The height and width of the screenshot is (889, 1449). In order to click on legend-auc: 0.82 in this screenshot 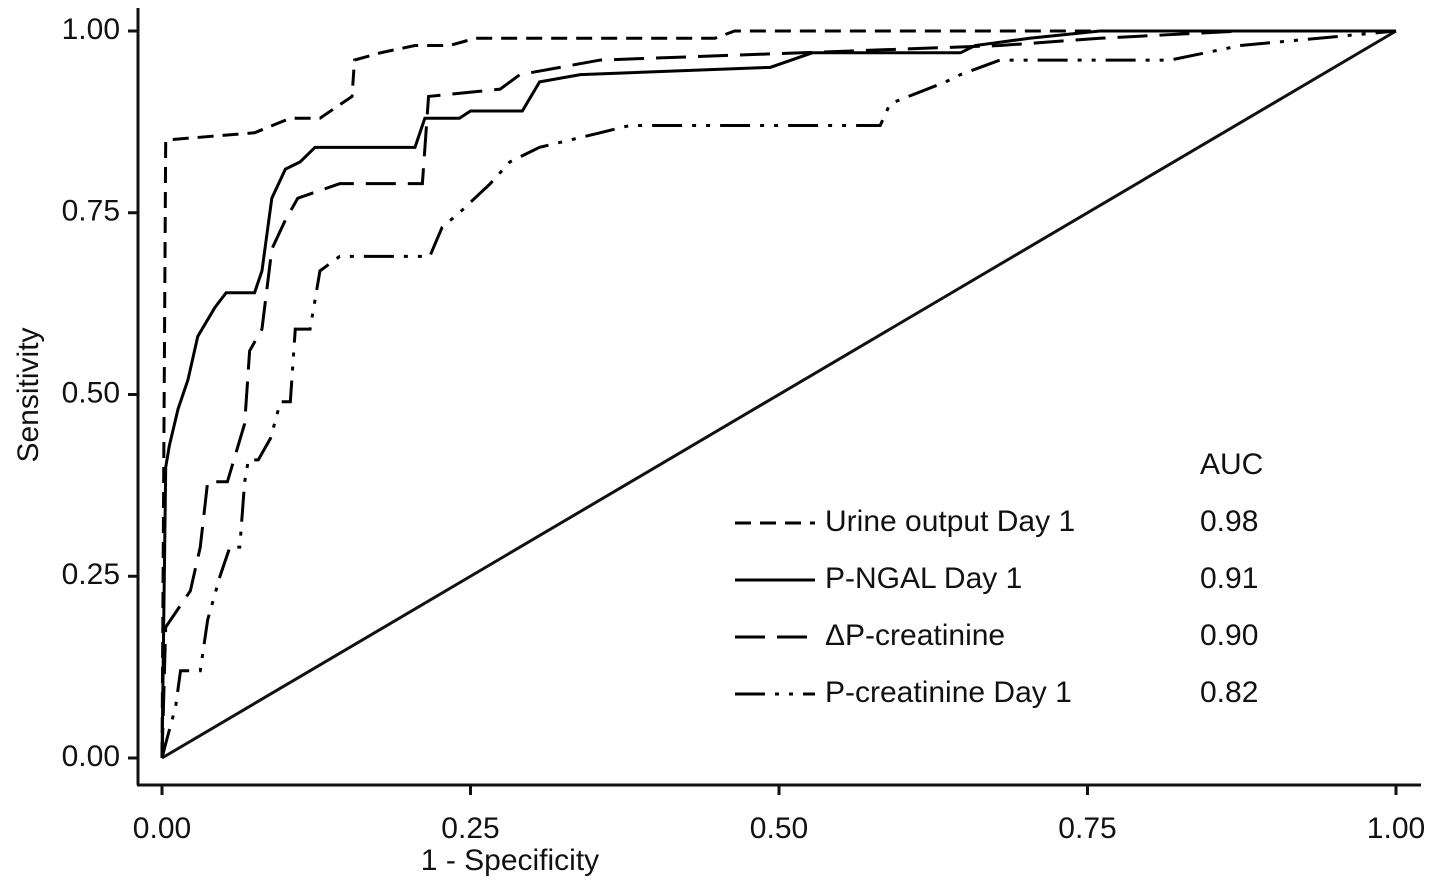, I will do `click(1229, 692)`.